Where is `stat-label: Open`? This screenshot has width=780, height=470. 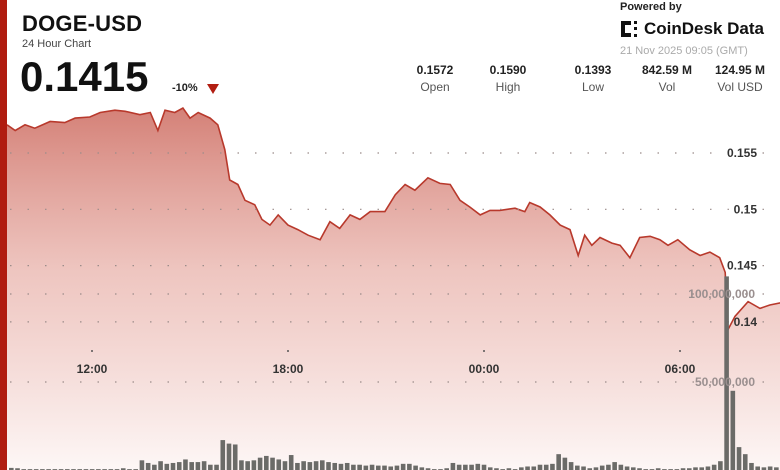 stat-label: Open is located at coordinates (435, 87).